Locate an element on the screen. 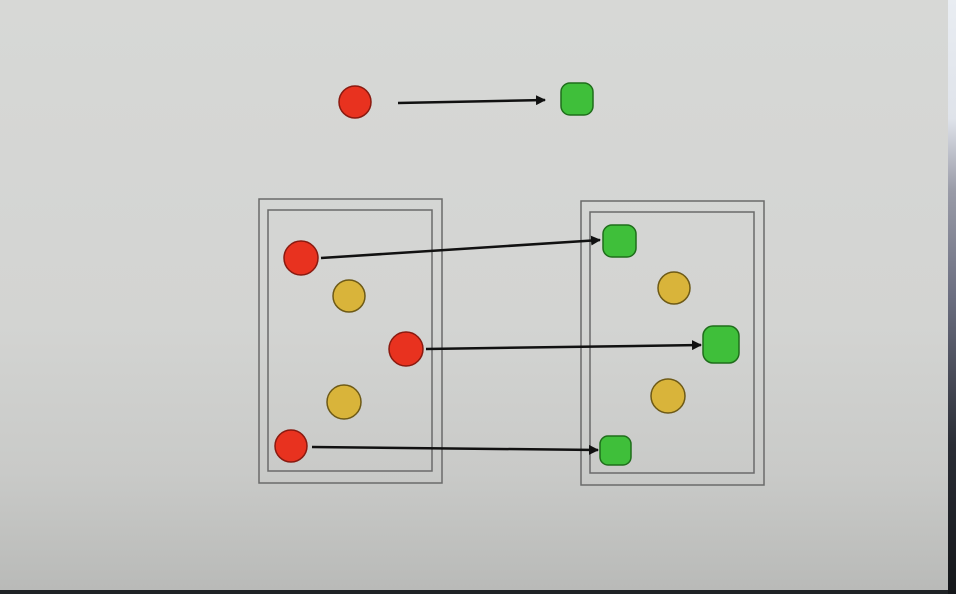 Image resolution: width=956 pixels, height=594 pixels. legend is located at coordinates (466, 100).